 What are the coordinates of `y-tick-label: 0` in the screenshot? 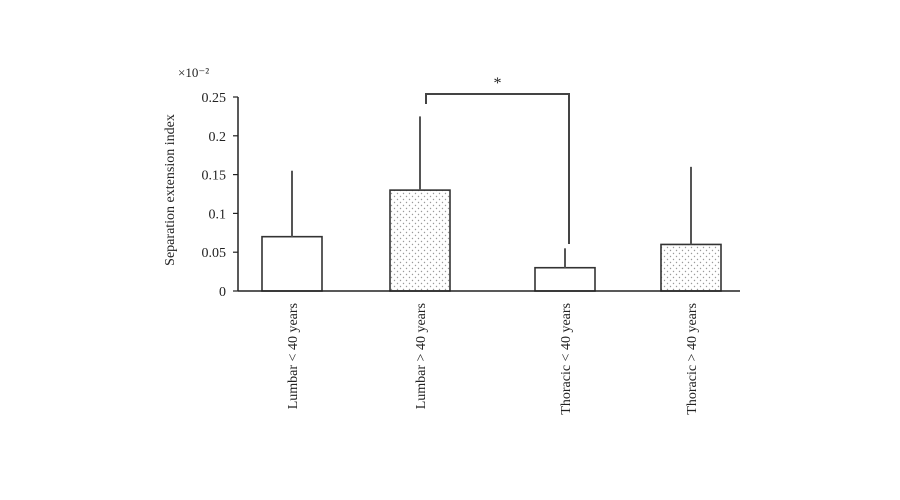 It's located at (222, 292).